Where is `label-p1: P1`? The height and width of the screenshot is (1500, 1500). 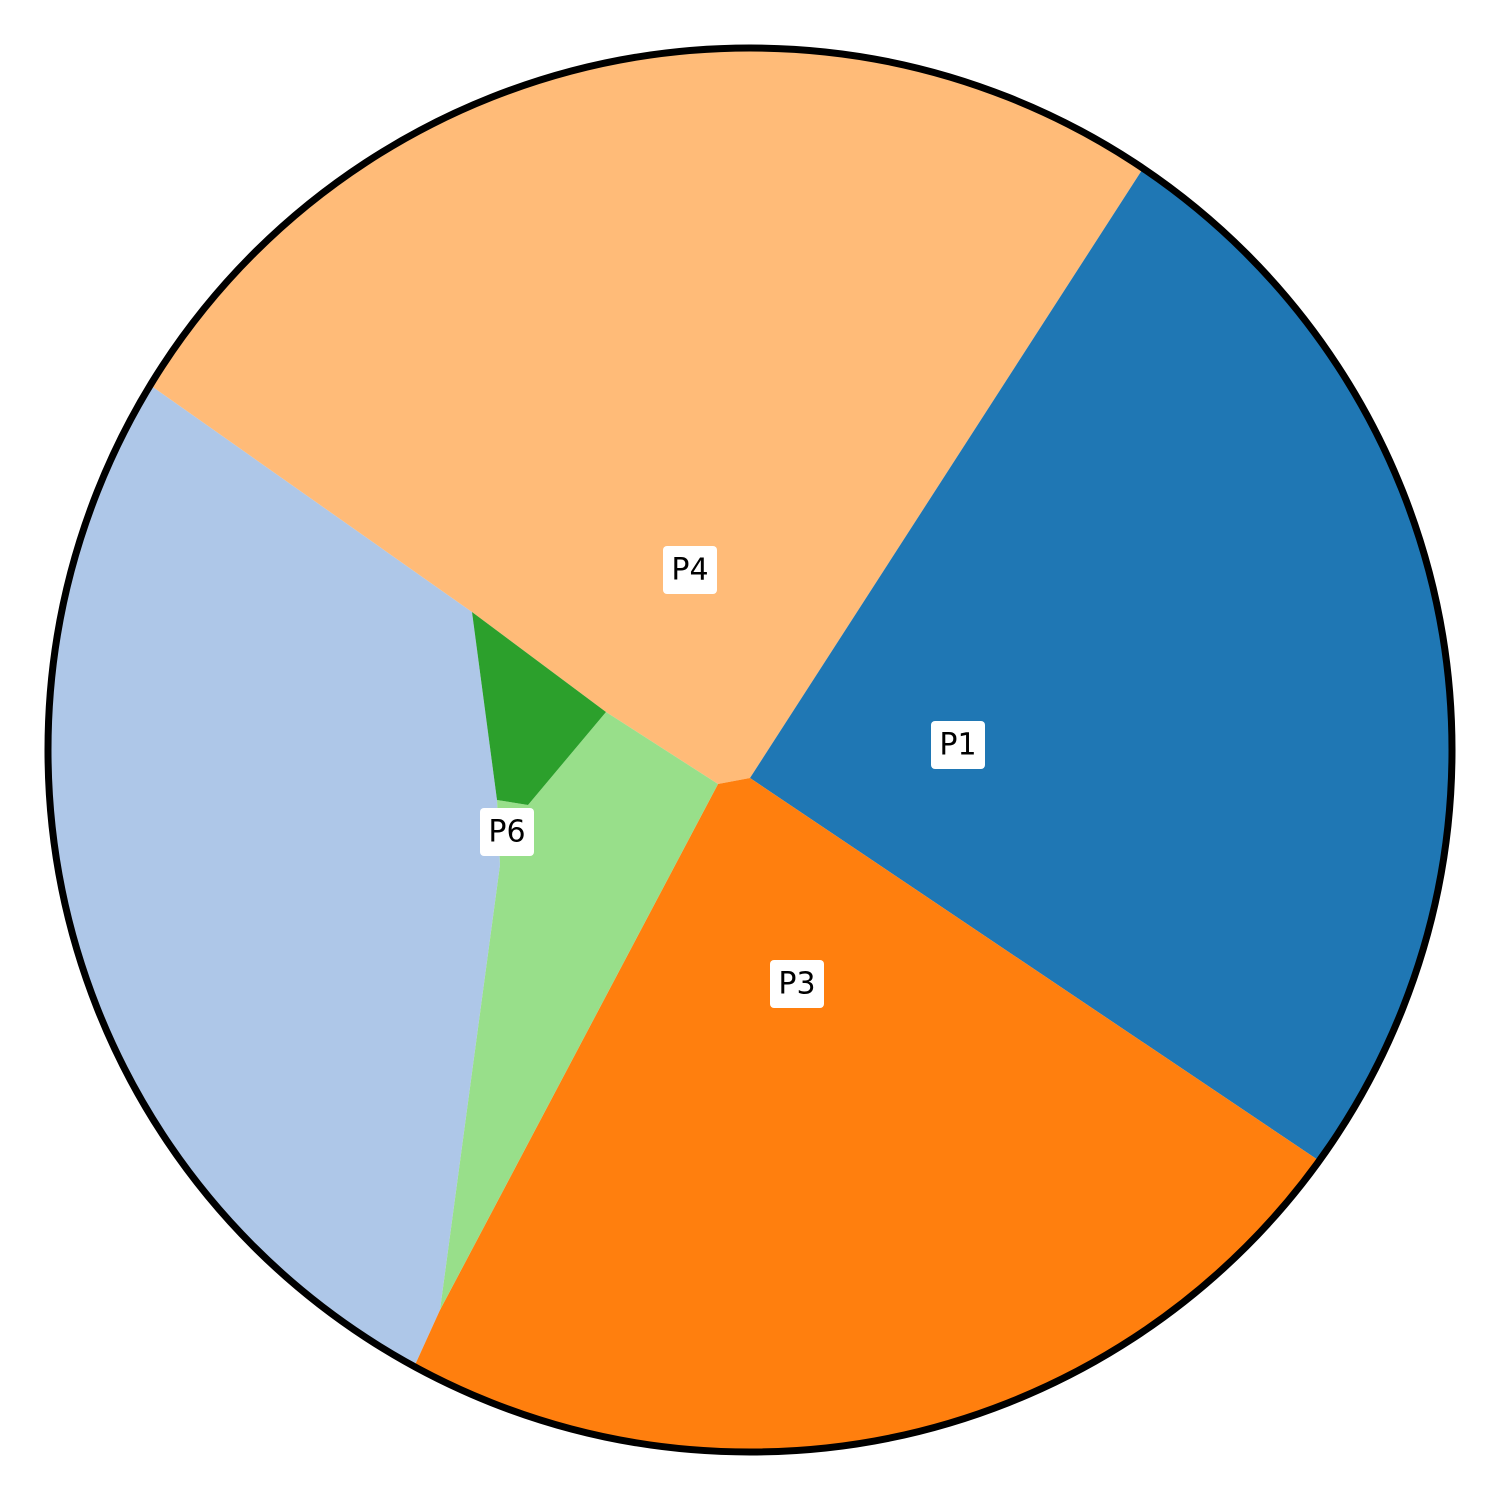 label-p1: P1 is located at coordinates (958, 745).